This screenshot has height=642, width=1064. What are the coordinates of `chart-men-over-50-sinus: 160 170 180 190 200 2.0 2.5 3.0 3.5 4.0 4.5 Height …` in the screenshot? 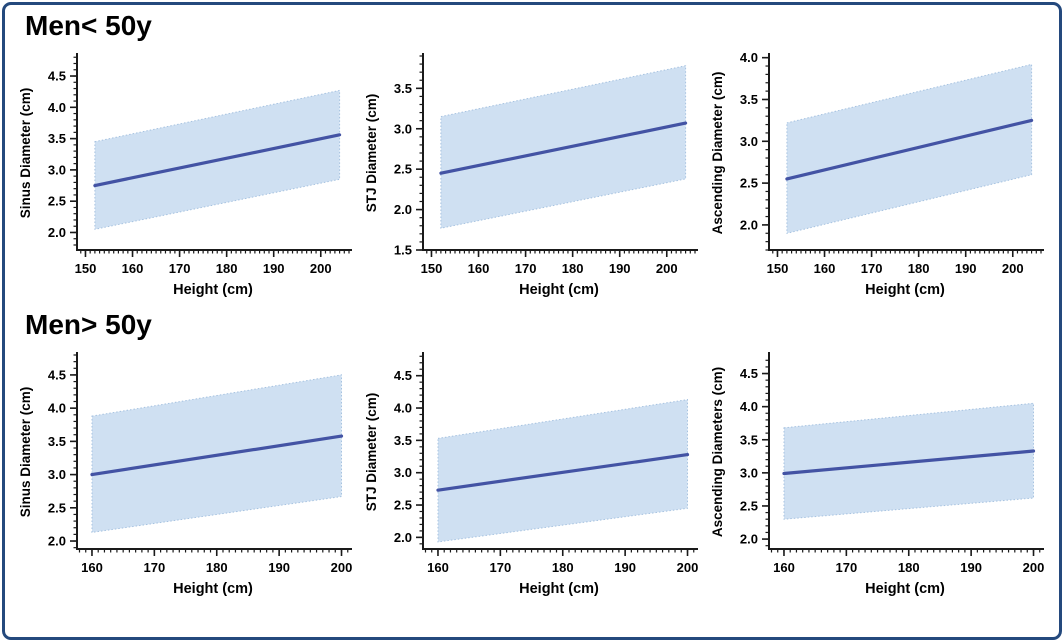 It's located at (185, 474).